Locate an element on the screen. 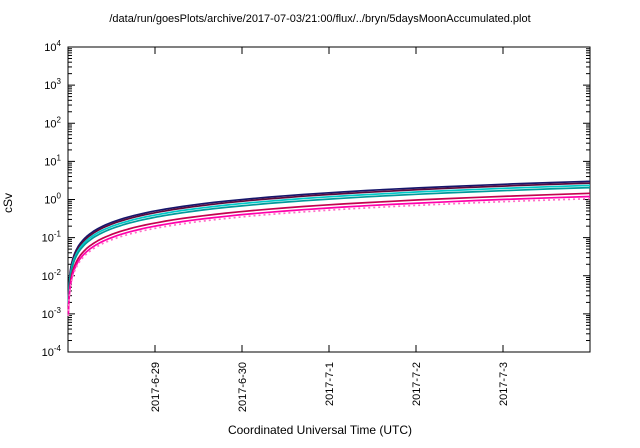 The width and height of the screenshot is (640, 448). y-tick-label: 10⁻¹ is located at coordinates (52, 237).